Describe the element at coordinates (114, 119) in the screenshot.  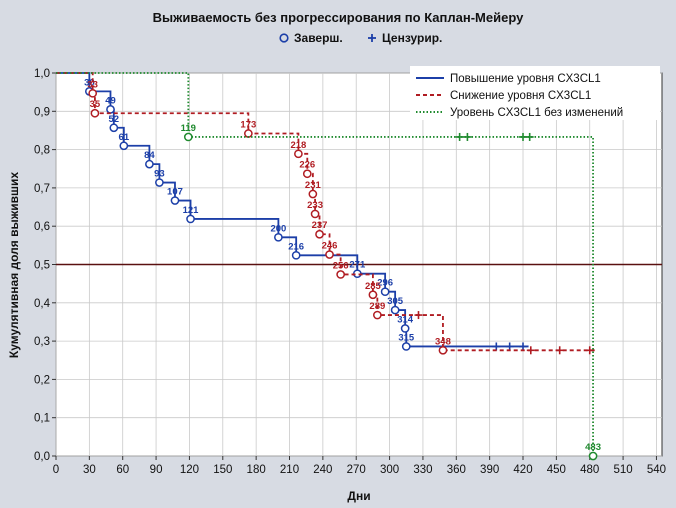
I see `event-label-increase: 52` at that location.